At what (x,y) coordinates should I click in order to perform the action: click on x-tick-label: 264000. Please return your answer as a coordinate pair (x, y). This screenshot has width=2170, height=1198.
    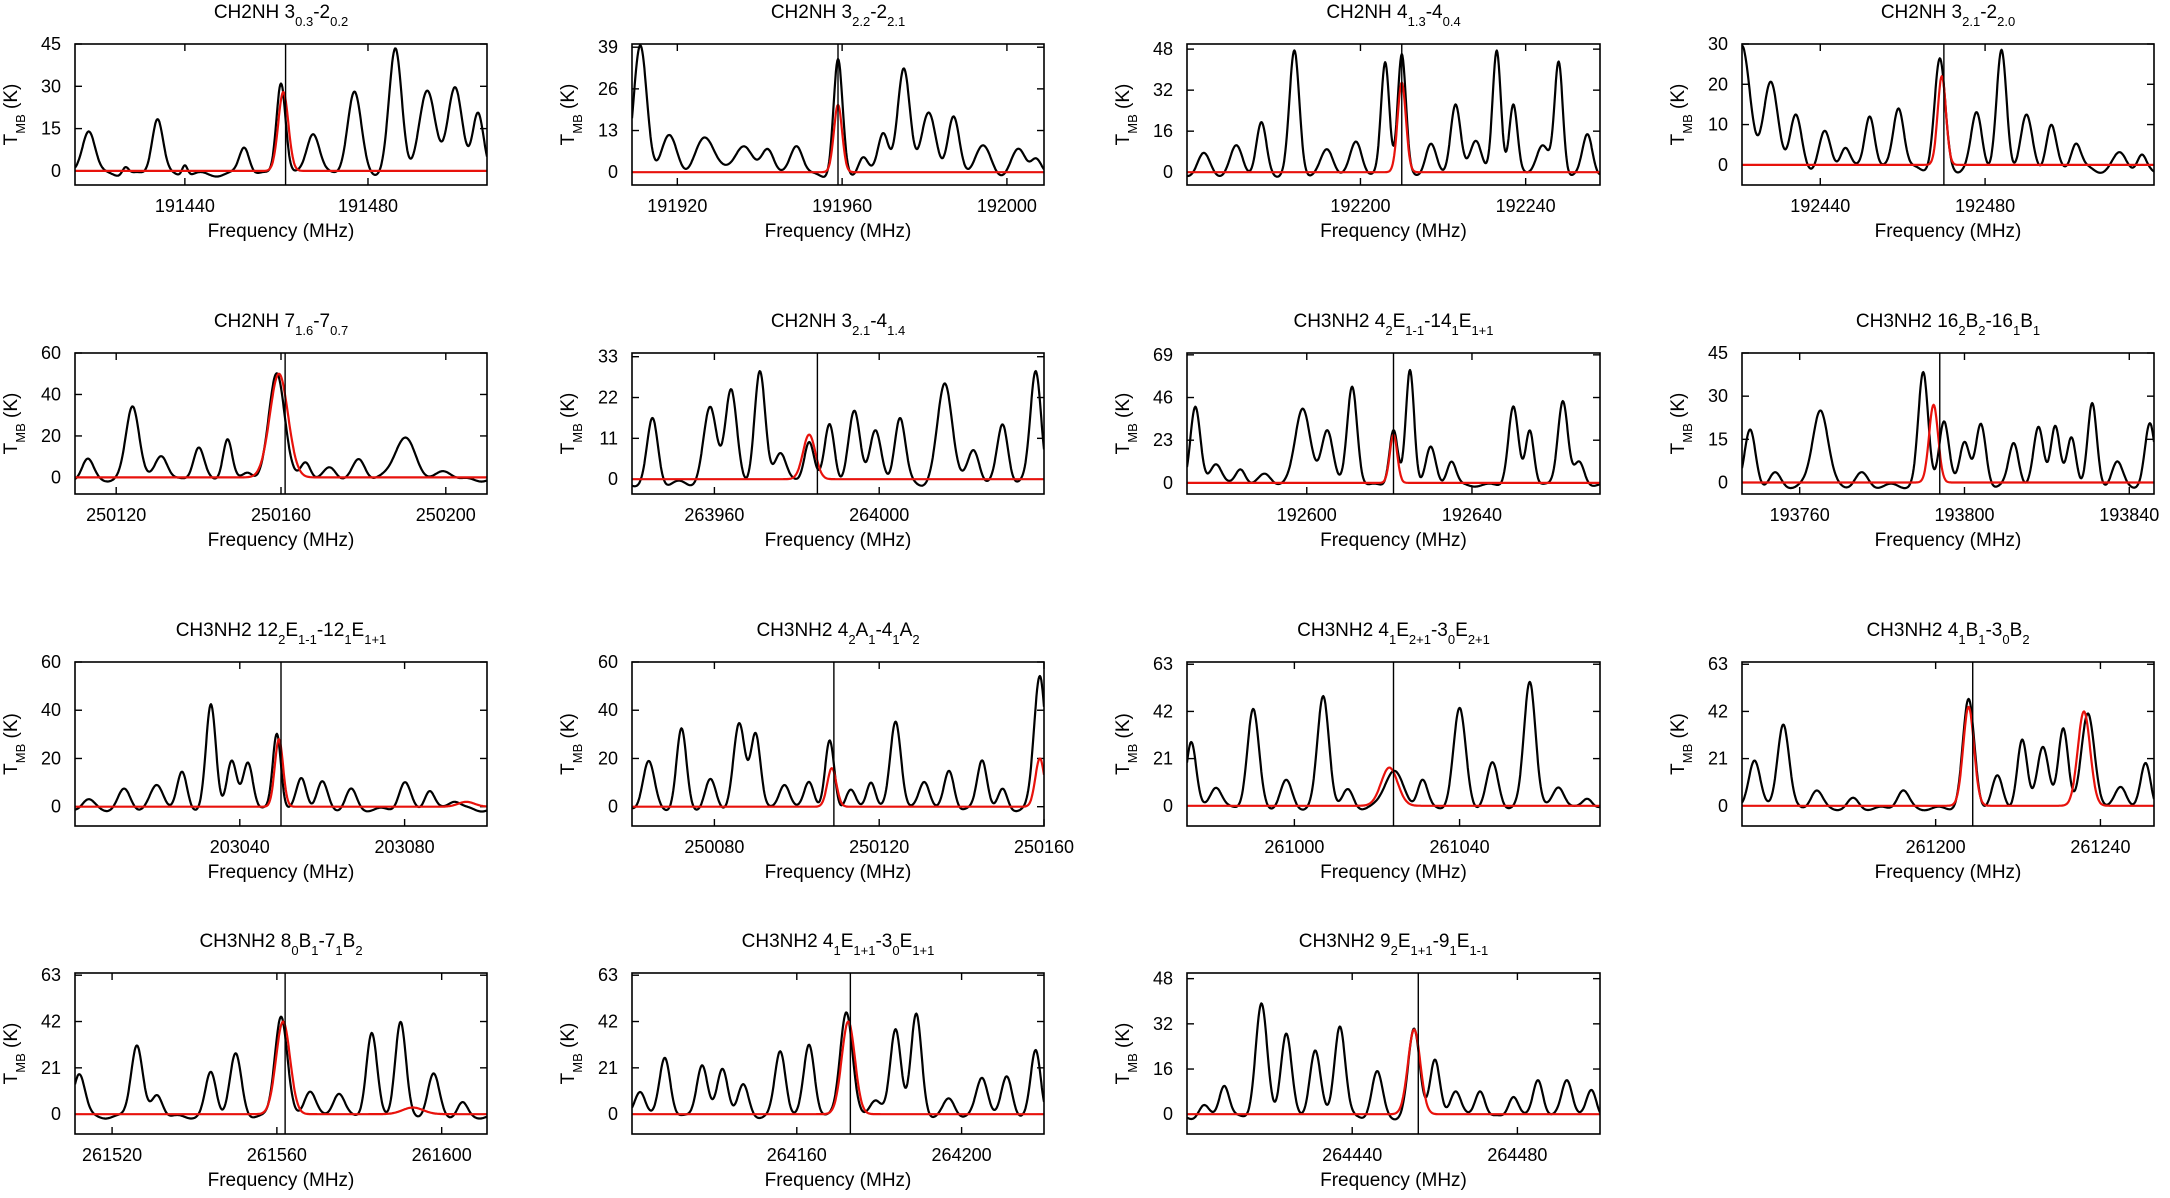
    Looking at the image, I should click on (879, 515).